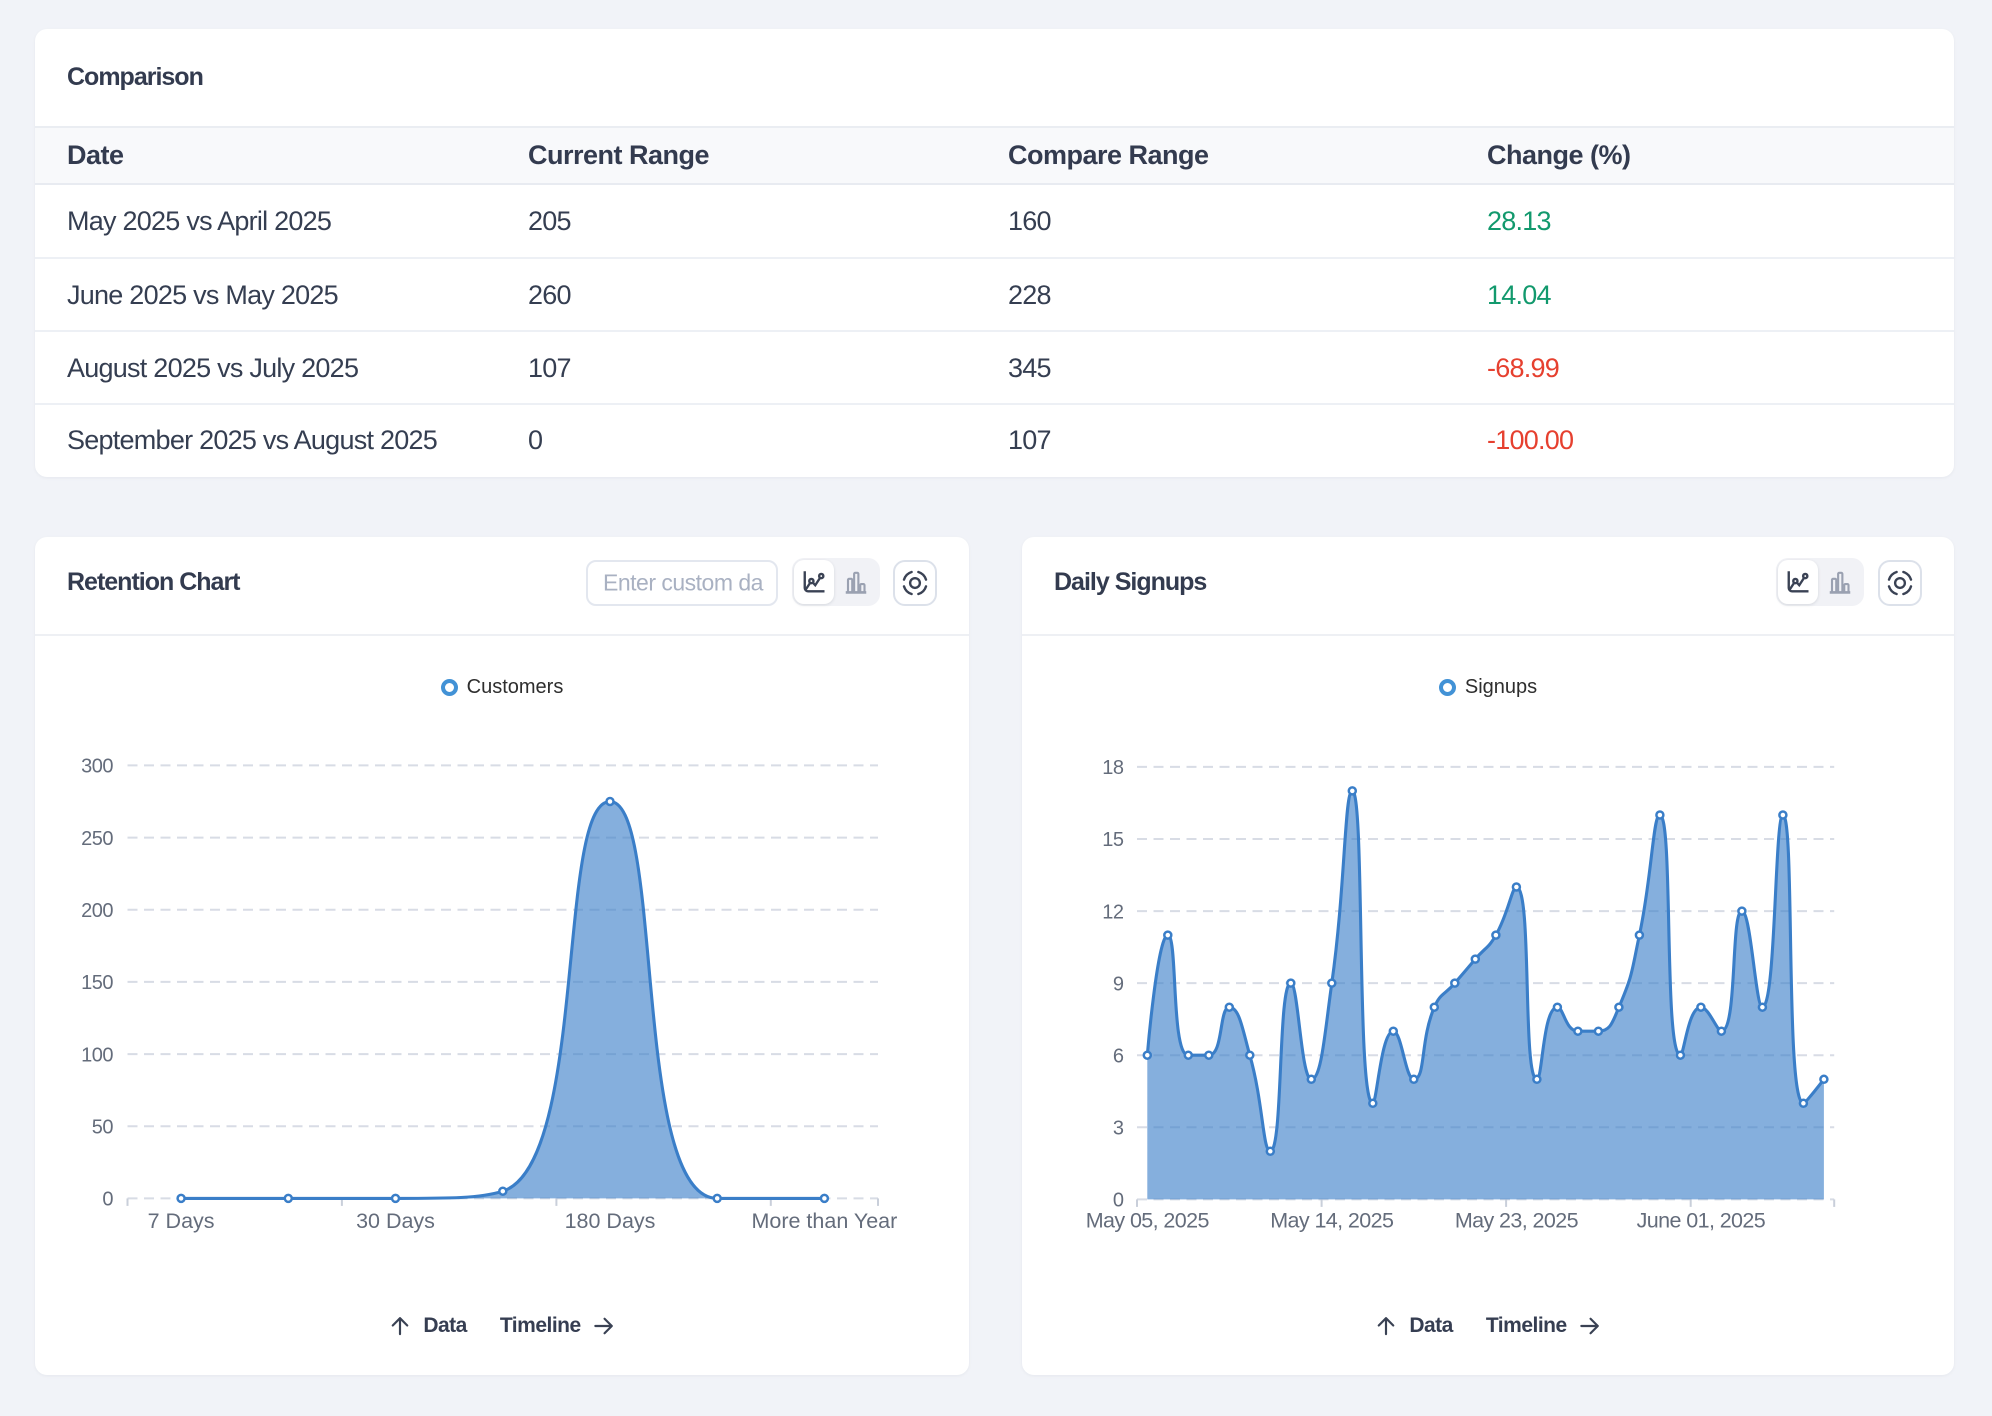  What do you see at coordinates (97, 983) in the screenshot?
I see `svg-text: 150` at bounding box center [97, 983].